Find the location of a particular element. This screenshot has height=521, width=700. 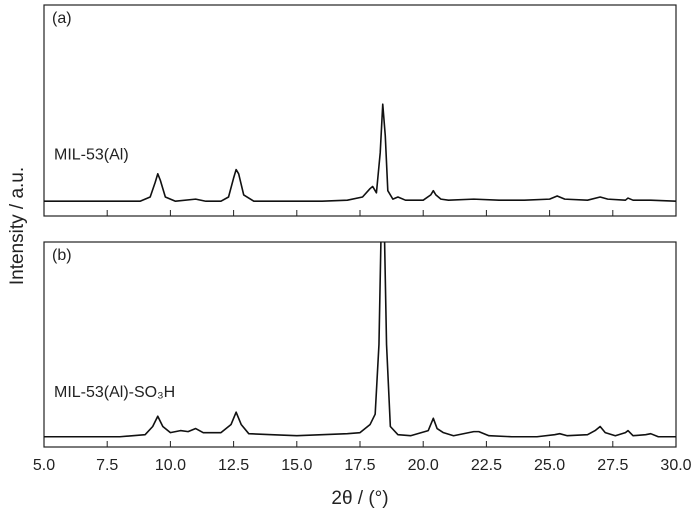

series-label: MIL-53(Al) is located at coordinates (91, 154).